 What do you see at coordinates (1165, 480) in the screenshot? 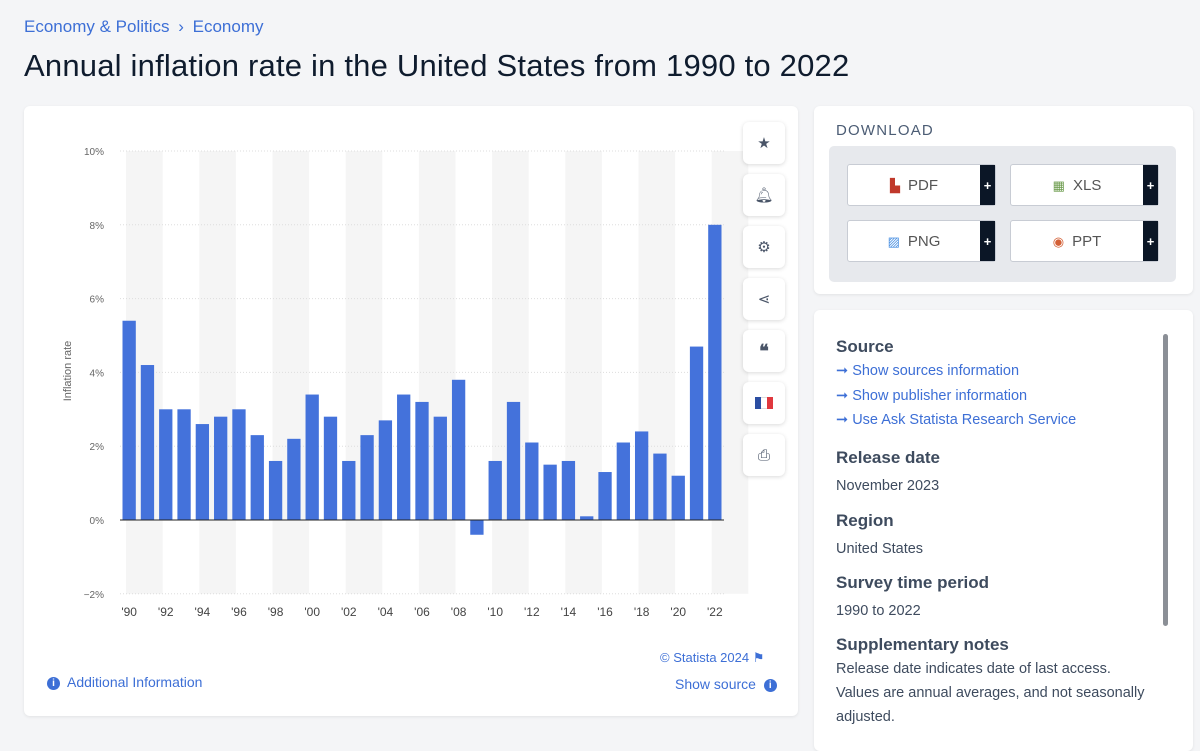
I see `scrollbar` at bounding box center [1165, 480].